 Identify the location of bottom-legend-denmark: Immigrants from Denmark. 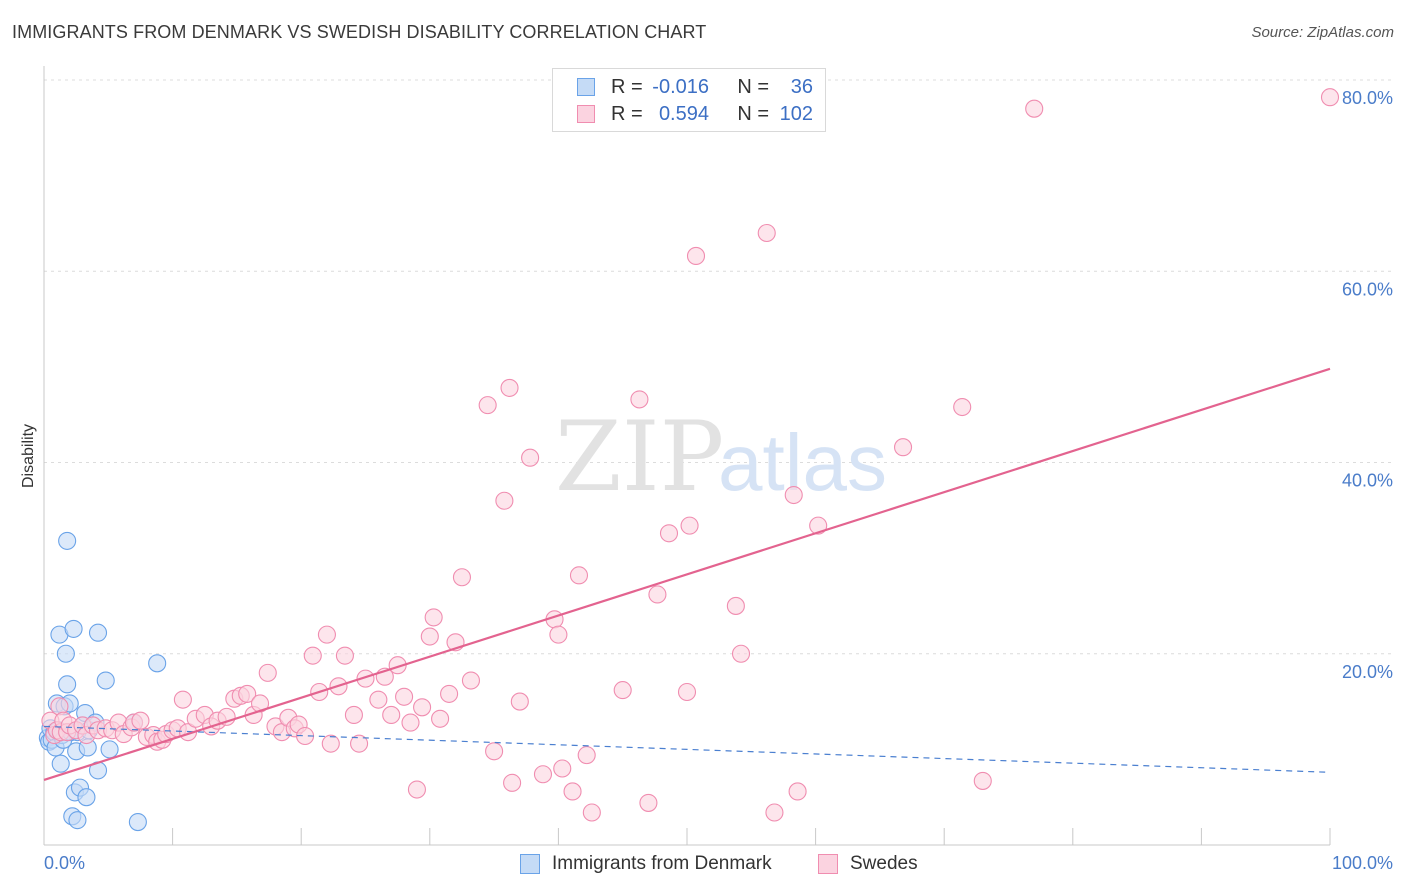
(646, 864).